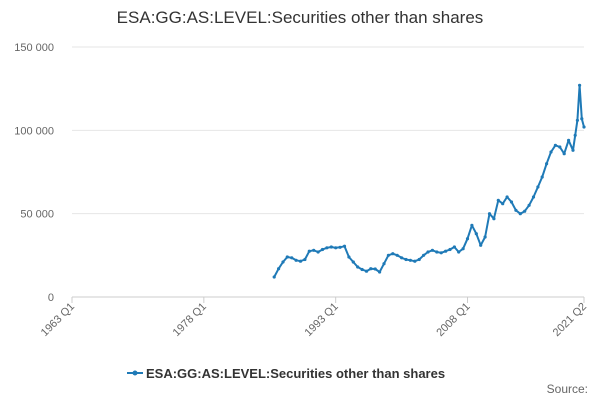  I want to click on source-label: Source:, so click(567, 389).